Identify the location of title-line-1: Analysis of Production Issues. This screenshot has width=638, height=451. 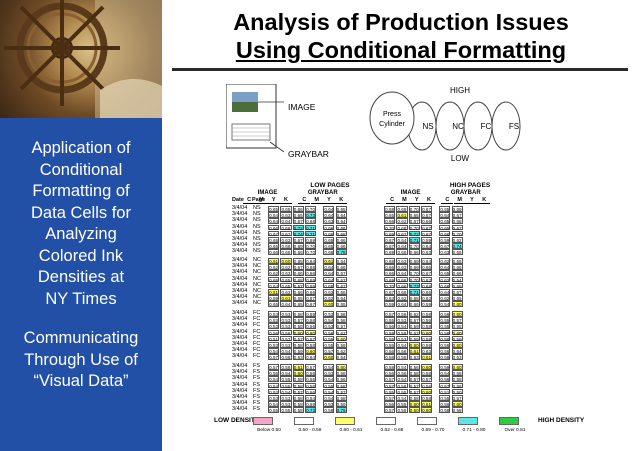
(401, 22).